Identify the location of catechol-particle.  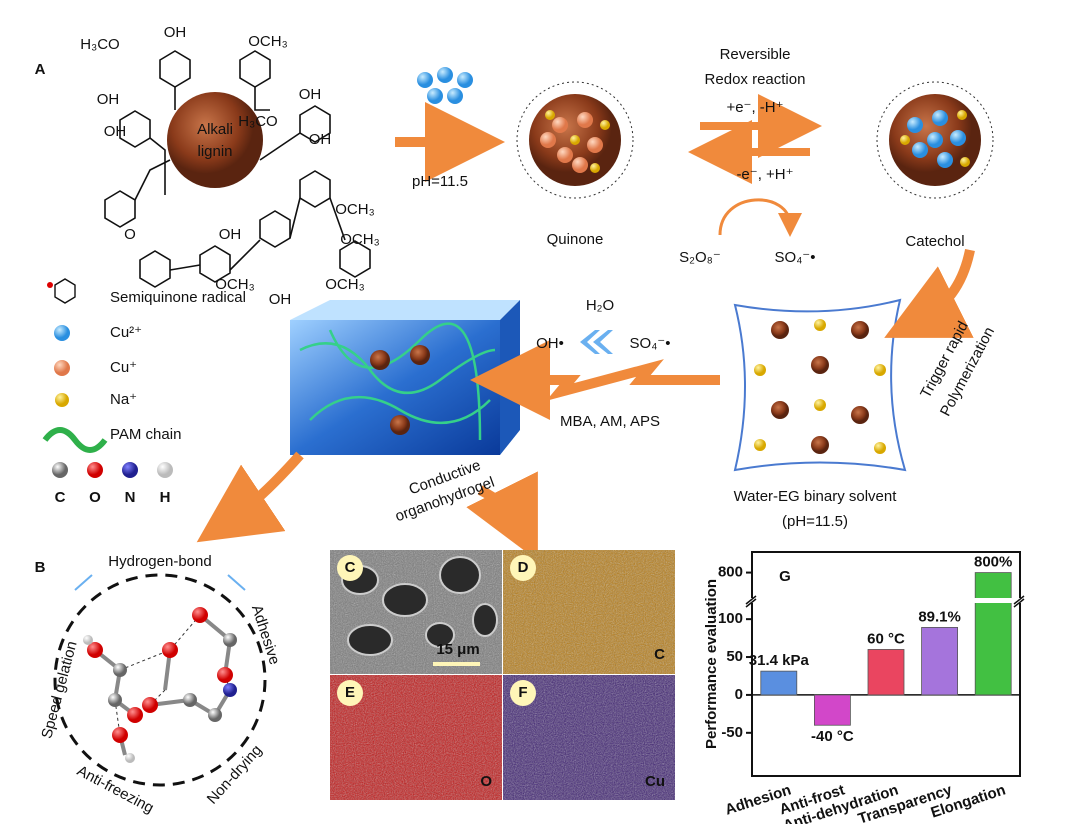
(935, 140).